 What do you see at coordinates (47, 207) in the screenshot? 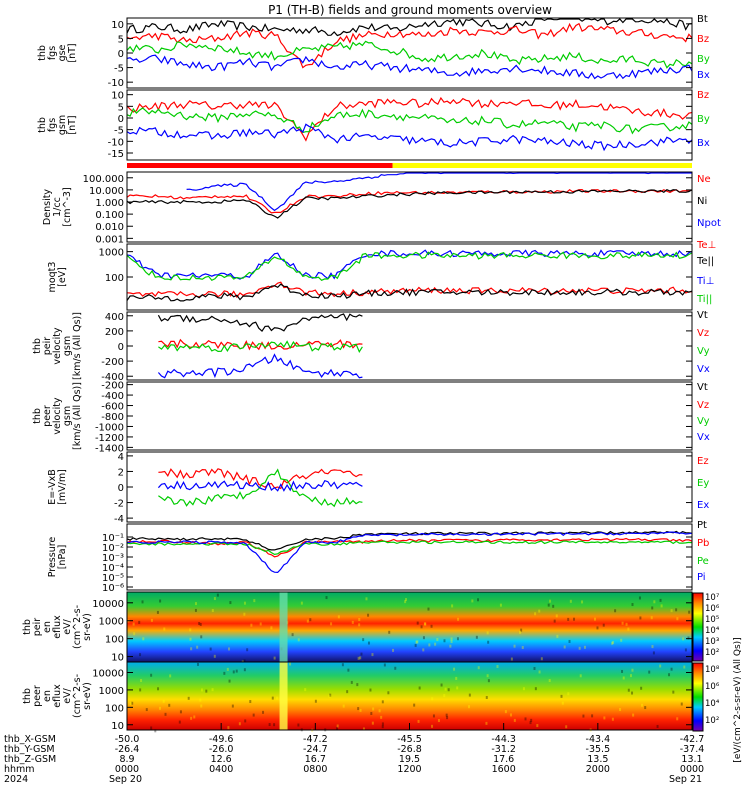
I see `y-axis-label: Density` at bounding box center [47, 207].